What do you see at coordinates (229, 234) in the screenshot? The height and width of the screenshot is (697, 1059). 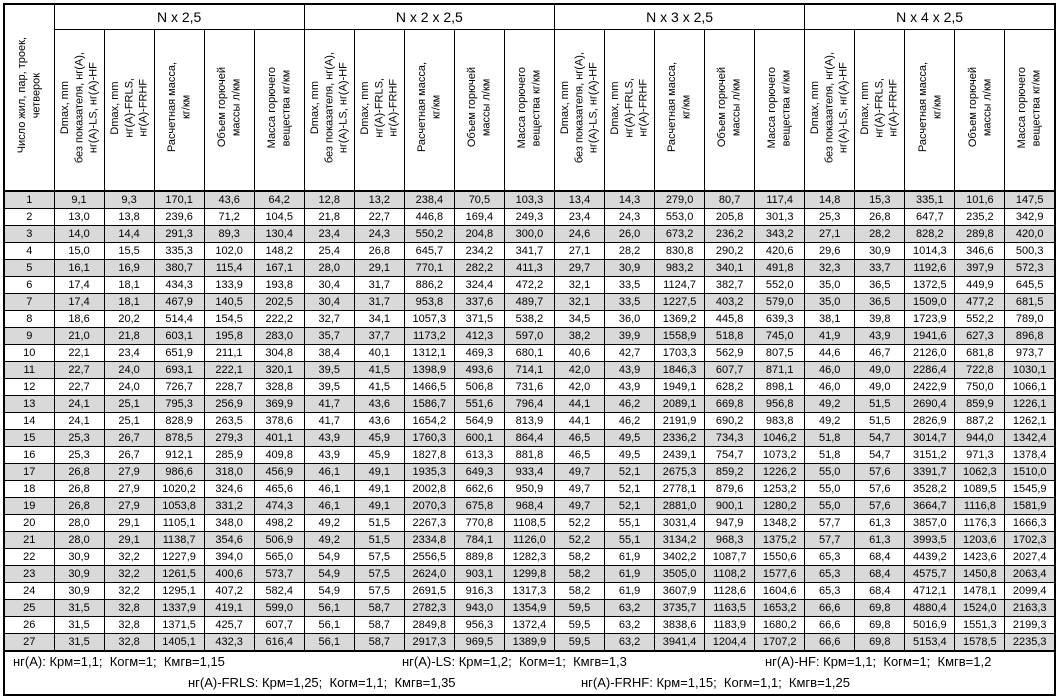 I see `value-cell: 89,3` at bounding box center [229, 234].